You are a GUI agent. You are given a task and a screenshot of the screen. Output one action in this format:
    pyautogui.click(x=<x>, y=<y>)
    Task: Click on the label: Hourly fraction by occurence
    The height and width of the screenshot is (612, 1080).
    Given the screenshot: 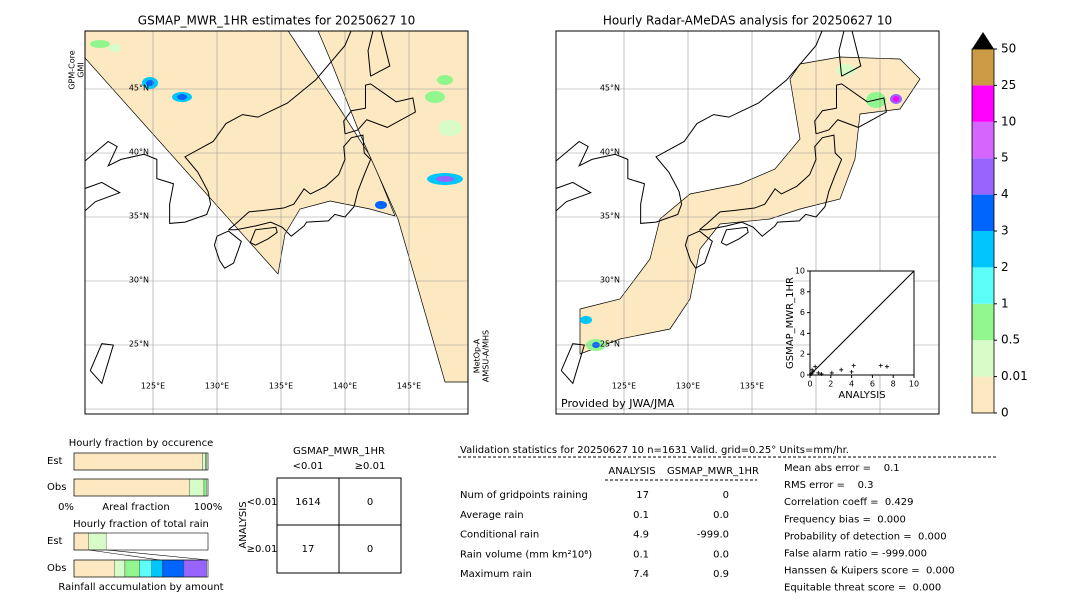 What is the action you would take?
    pyautogui.click(x=141, y=443)
    